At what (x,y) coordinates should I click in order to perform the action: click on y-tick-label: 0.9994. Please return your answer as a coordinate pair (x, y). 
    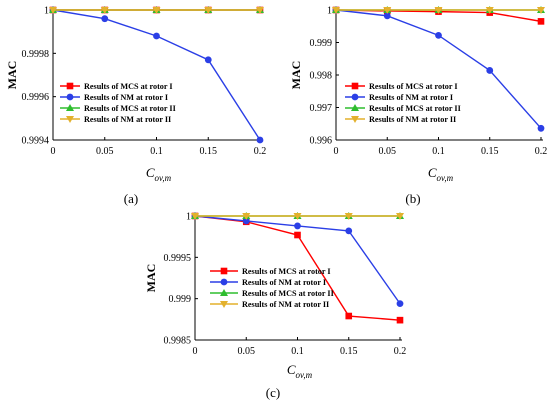
    Looking at the image, I should click on (36, 141).